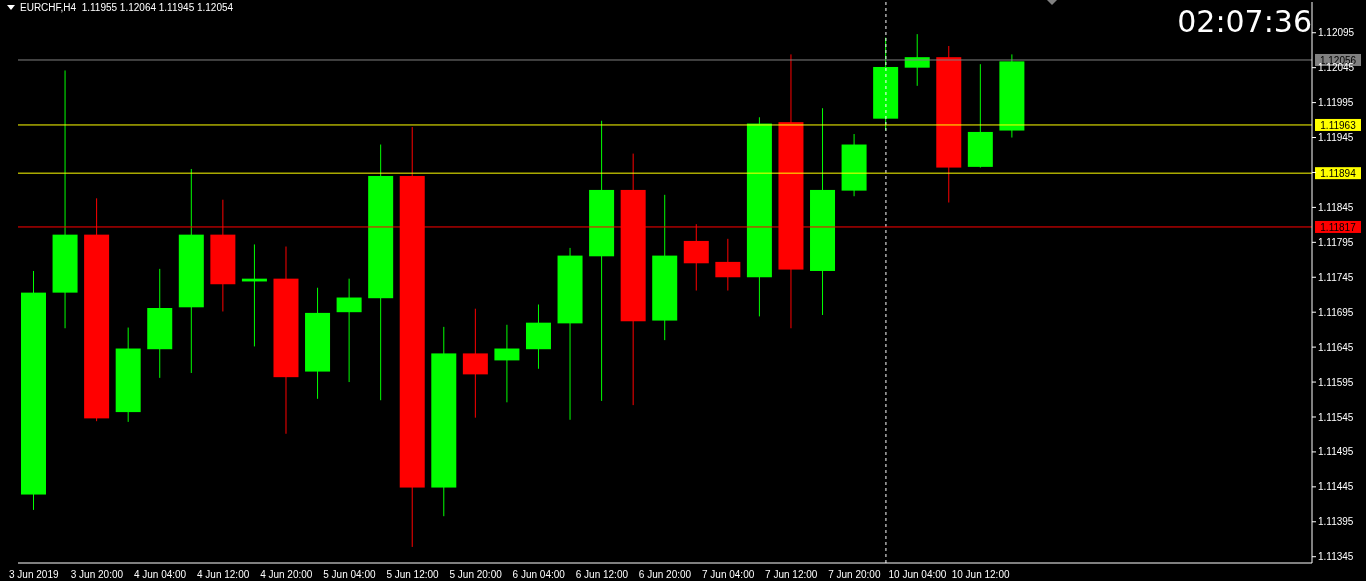 Image resolution: width=1366 pixels, height=581 pixels. I want to click on x-tick-label: 5 Jun 20:00, so click(476, 575).